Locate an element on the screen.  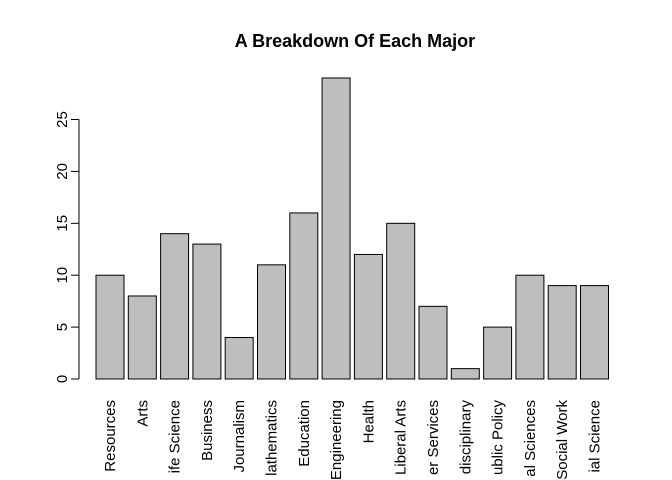
x-tick-label: ial Science is located at coordinates (595, 436).